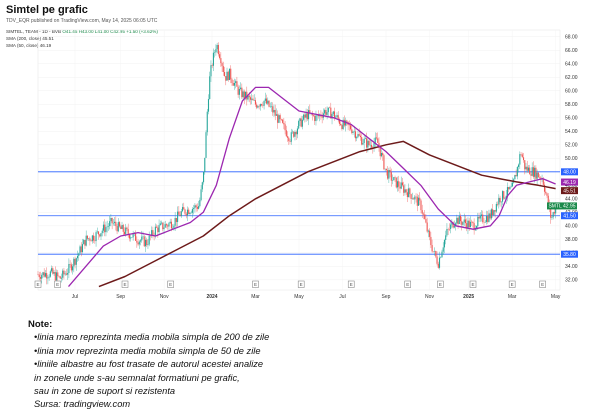  I want to click on legend-sma200-label: SMA (200, close), so click(23, 38).